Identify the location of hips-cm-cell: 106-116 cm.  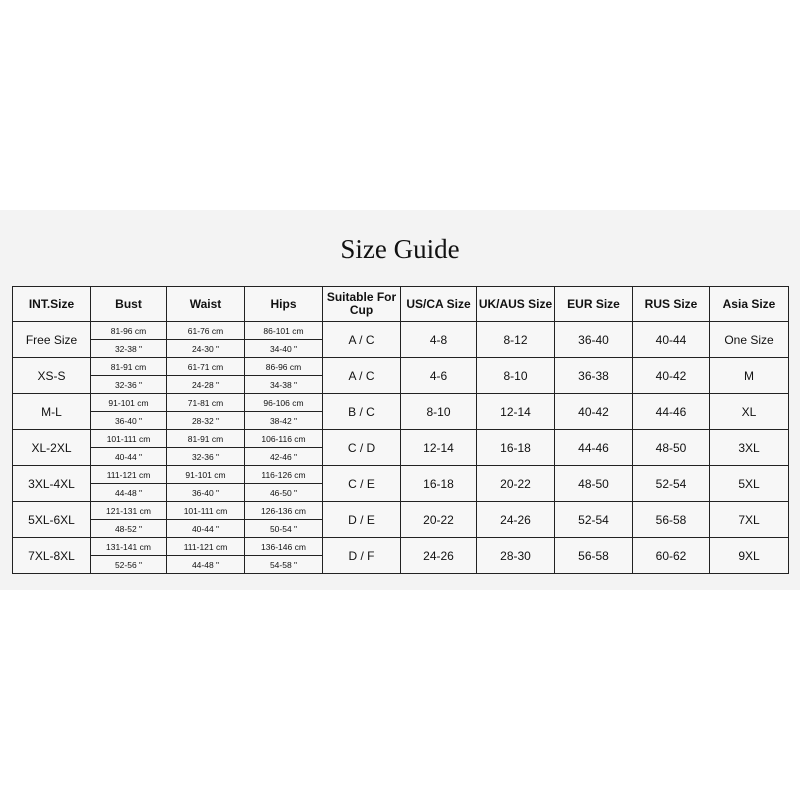
(283, 438).